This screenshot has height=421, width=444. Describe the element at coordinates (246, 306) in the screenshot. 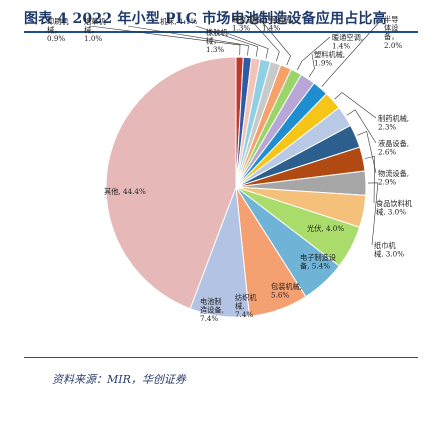

I see `data-label-17: 纺织机械, 7.4%` at that location.